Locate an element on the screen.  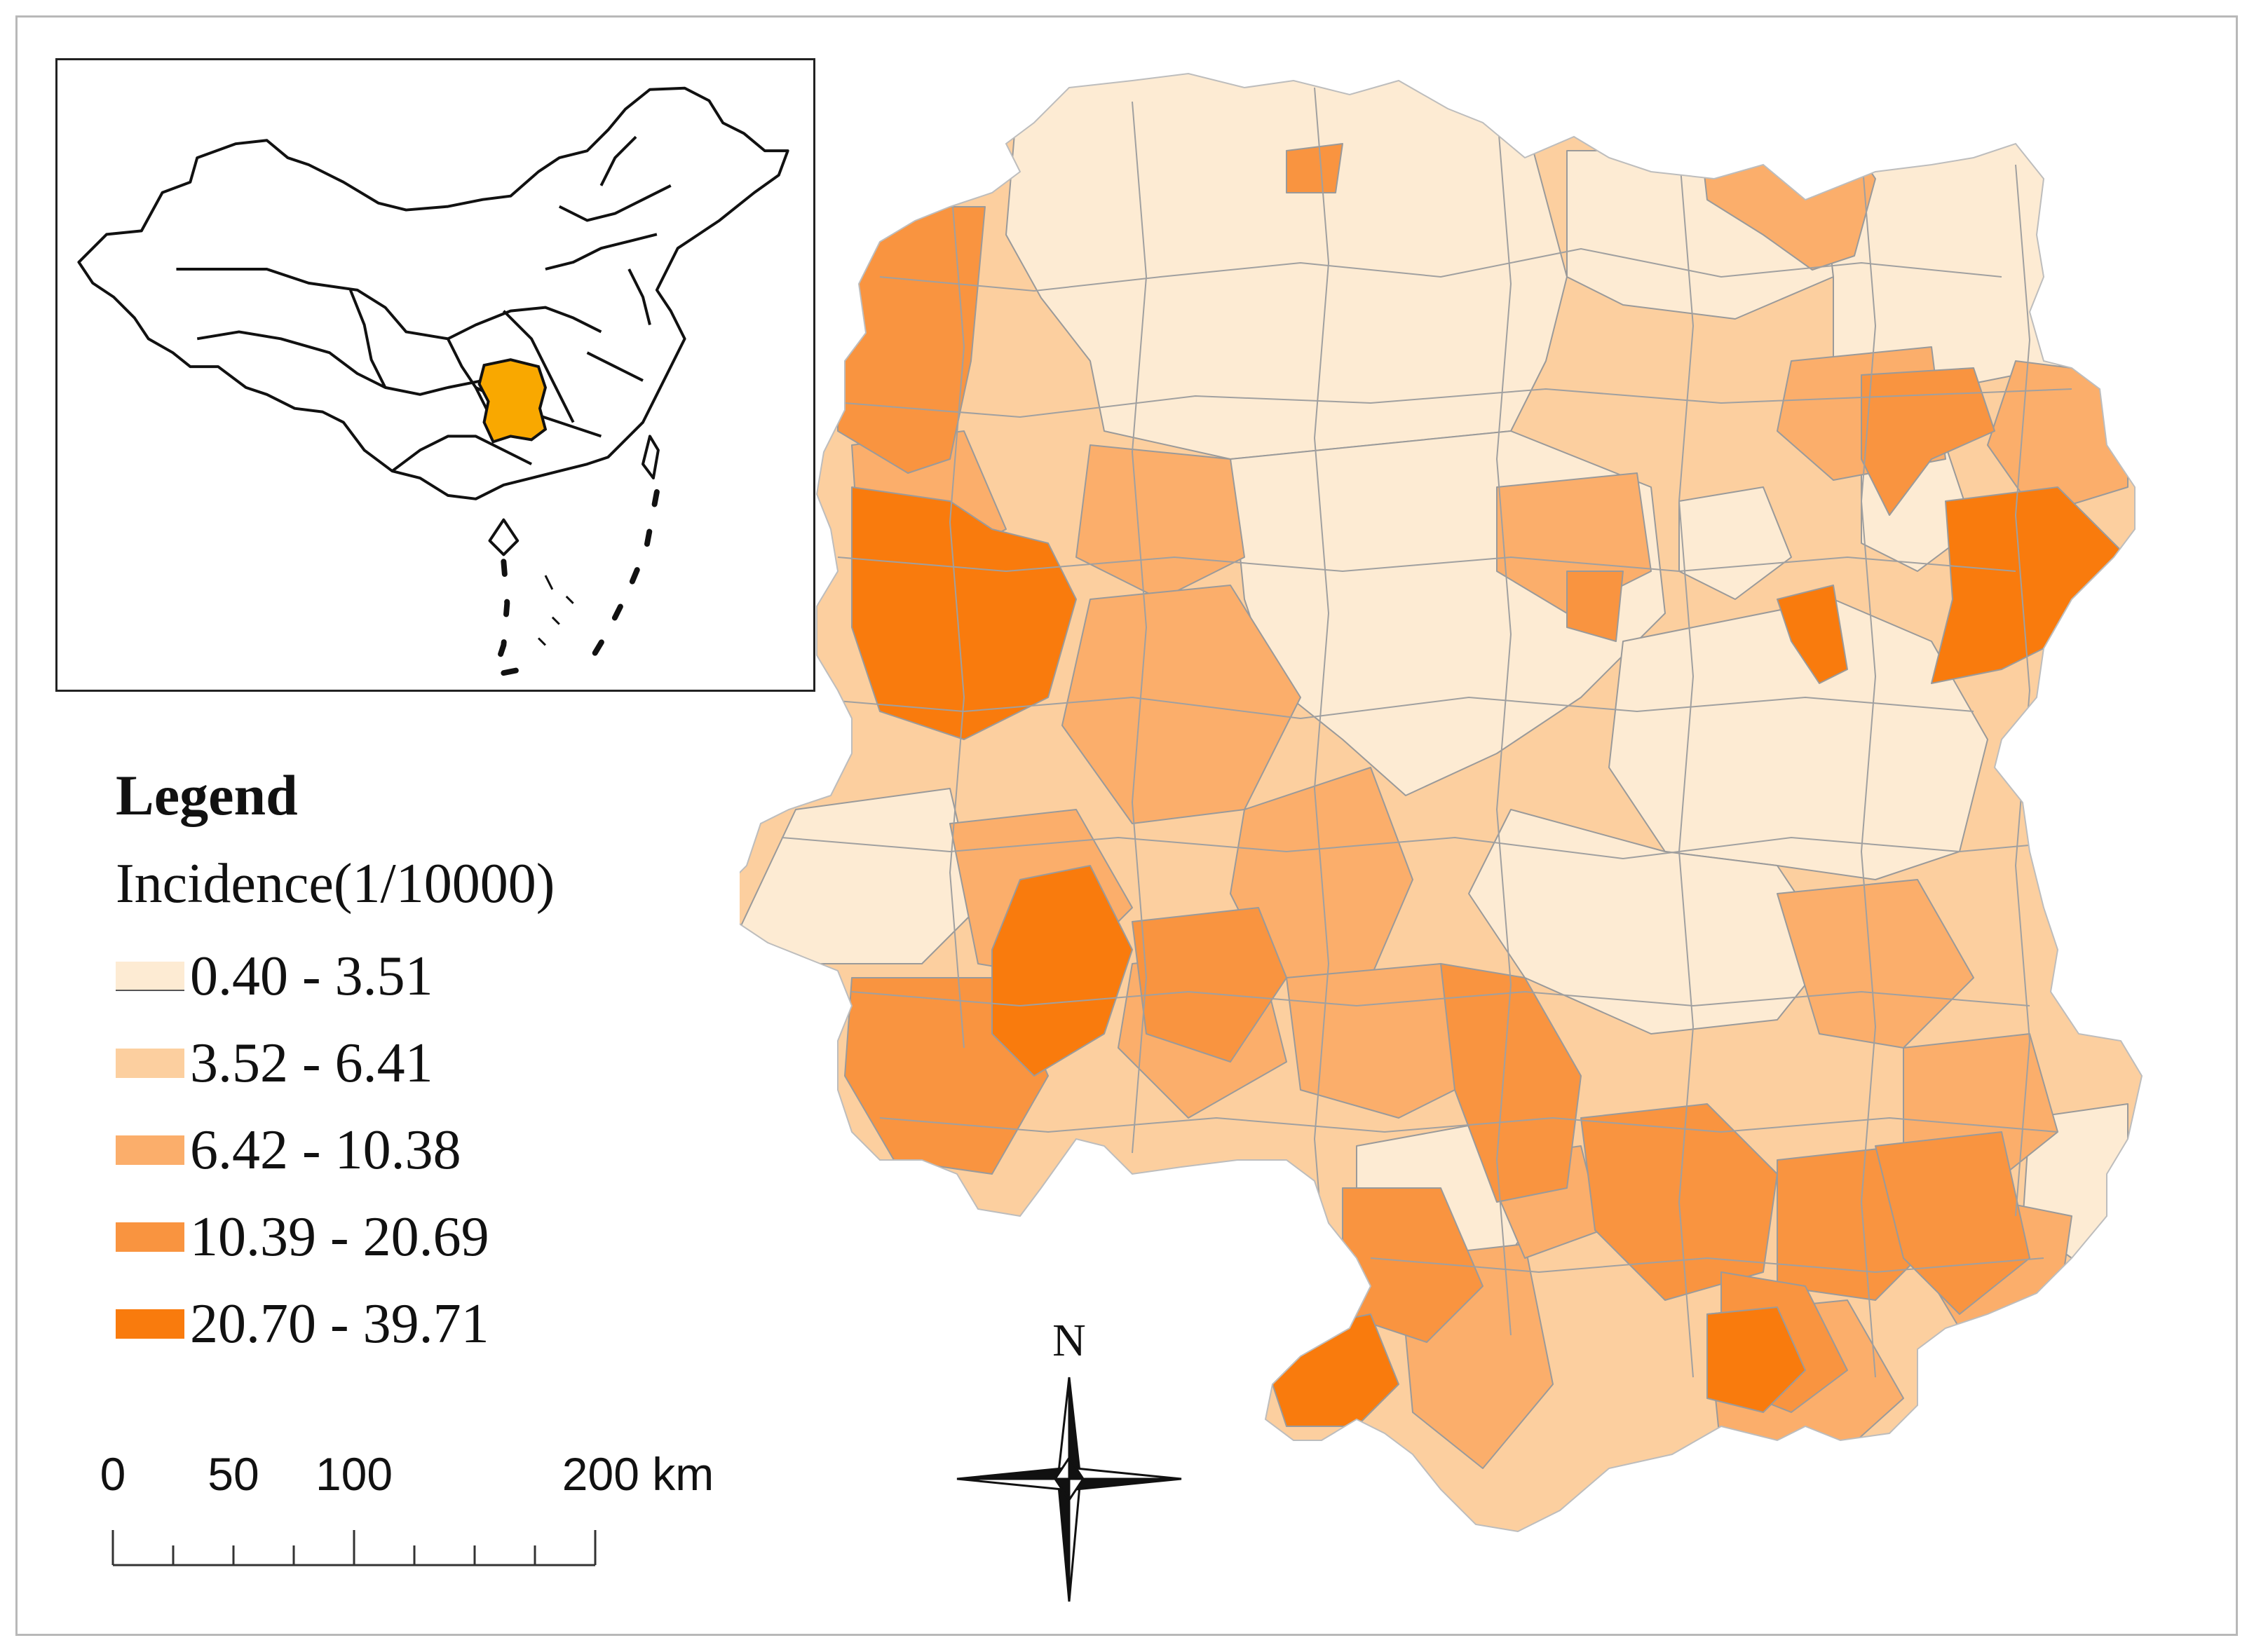
legend-label: 20.70 - 39.71 is located at coordinates (339, 1324).